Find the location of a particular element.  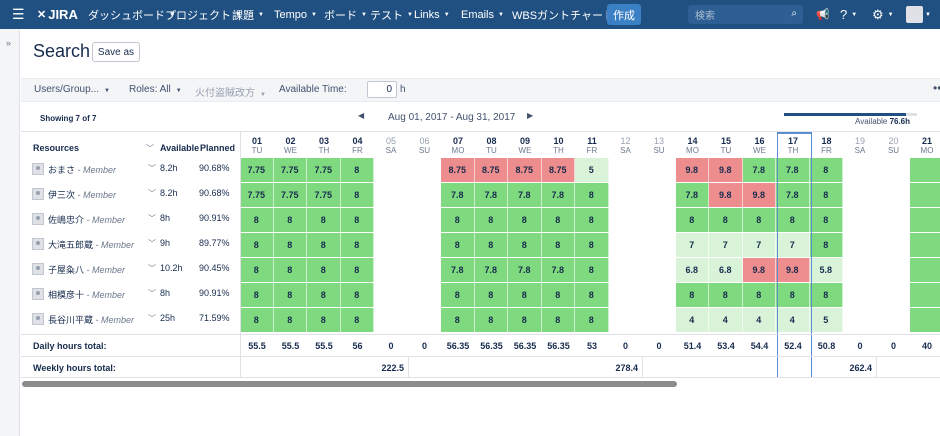

nav-links: Links ▼ is located at coordinates (432, 14).